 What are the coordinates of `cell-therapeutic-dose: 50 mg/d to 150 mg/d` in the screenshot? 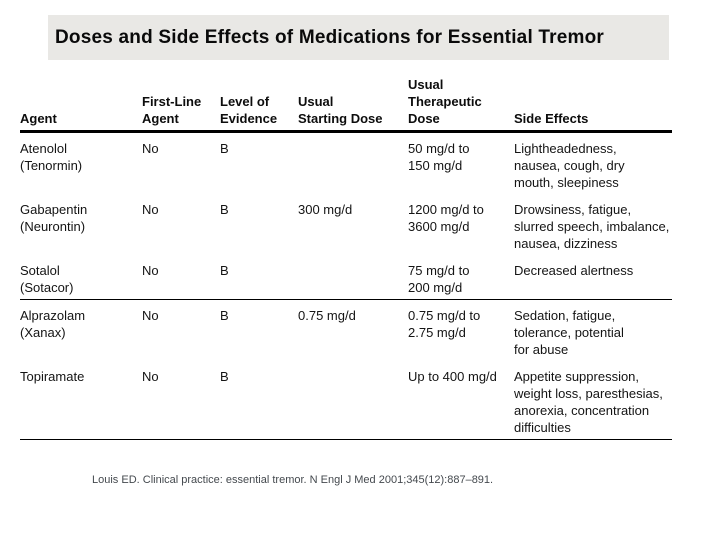 It's located at (439, 157).